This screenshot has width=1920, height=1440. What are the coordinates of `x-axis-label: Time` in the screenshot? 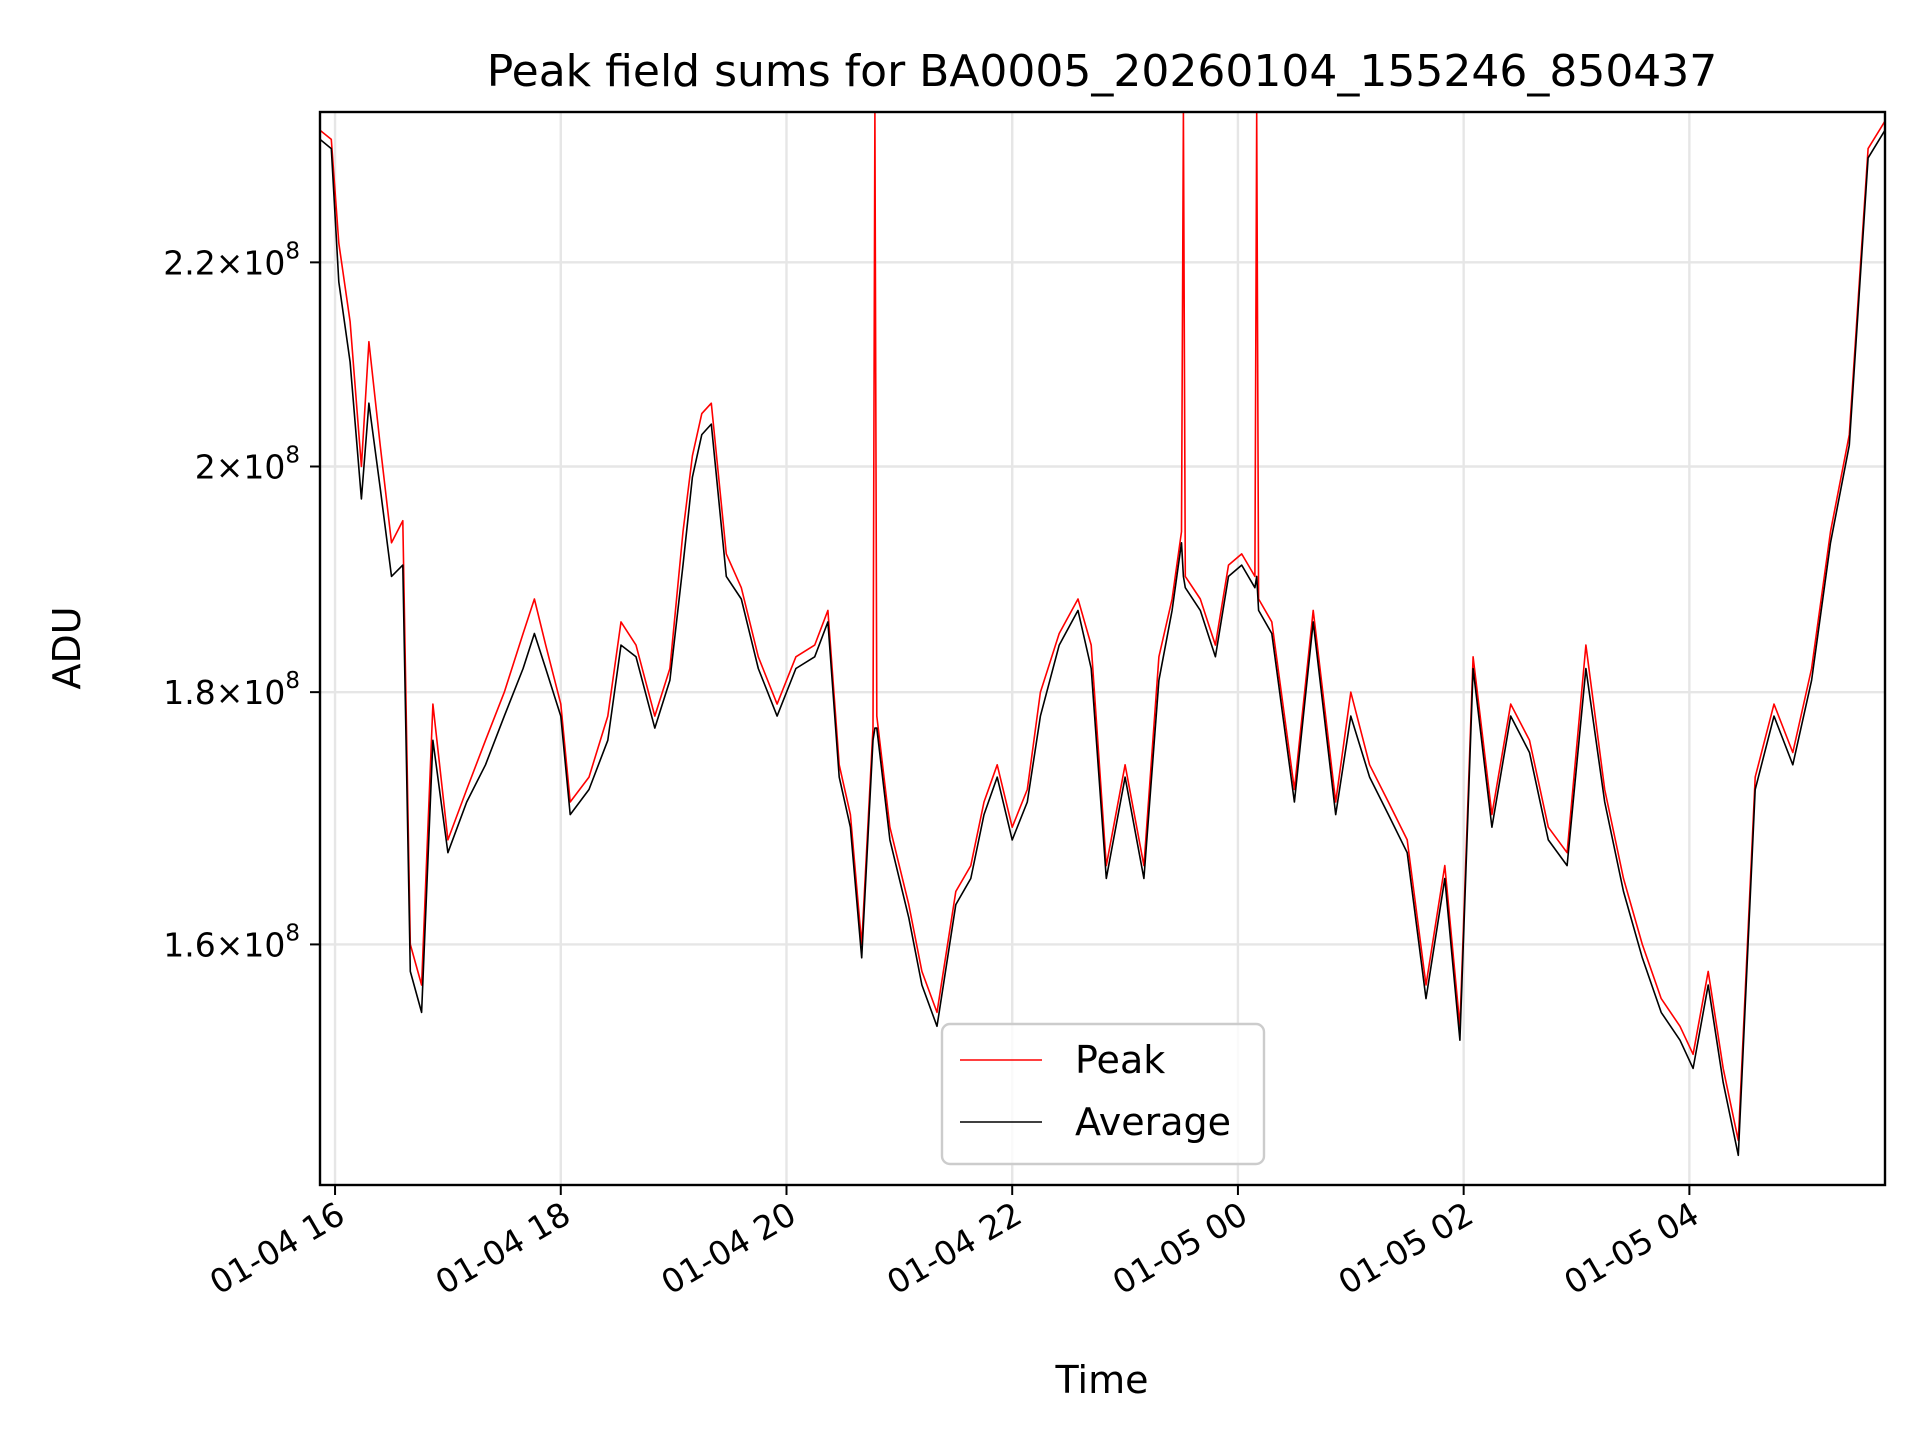 It's located at (1102, 1380).